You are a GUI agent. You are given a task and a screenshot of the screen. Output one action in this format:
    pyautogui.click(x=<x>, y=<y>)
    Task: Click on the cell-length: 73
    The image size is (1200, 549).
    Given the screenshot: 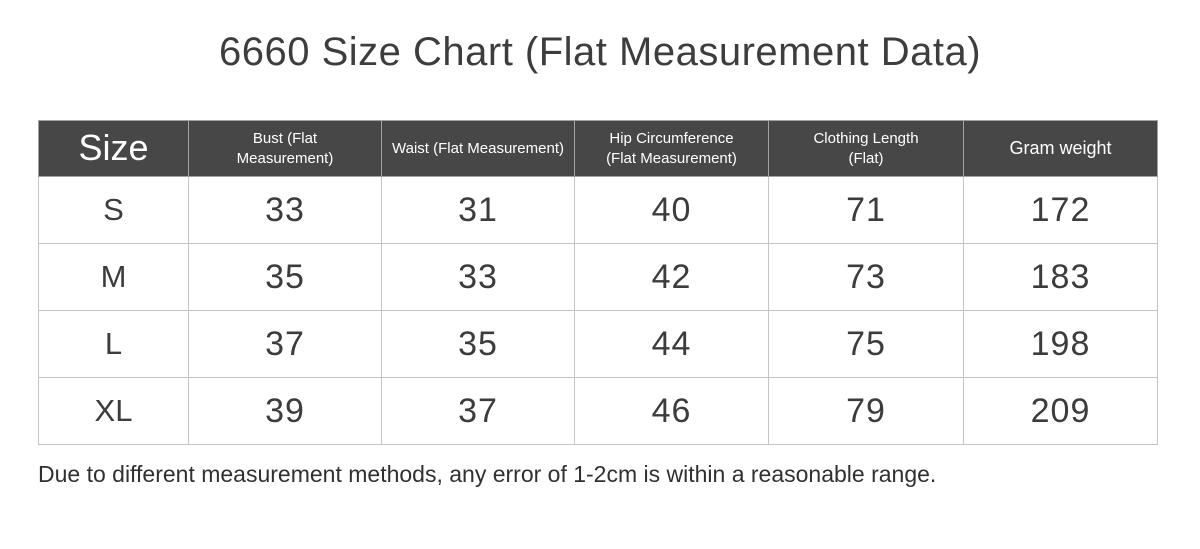 What is the action you would take?
    pyautogui.click(x=866, y=277)
    